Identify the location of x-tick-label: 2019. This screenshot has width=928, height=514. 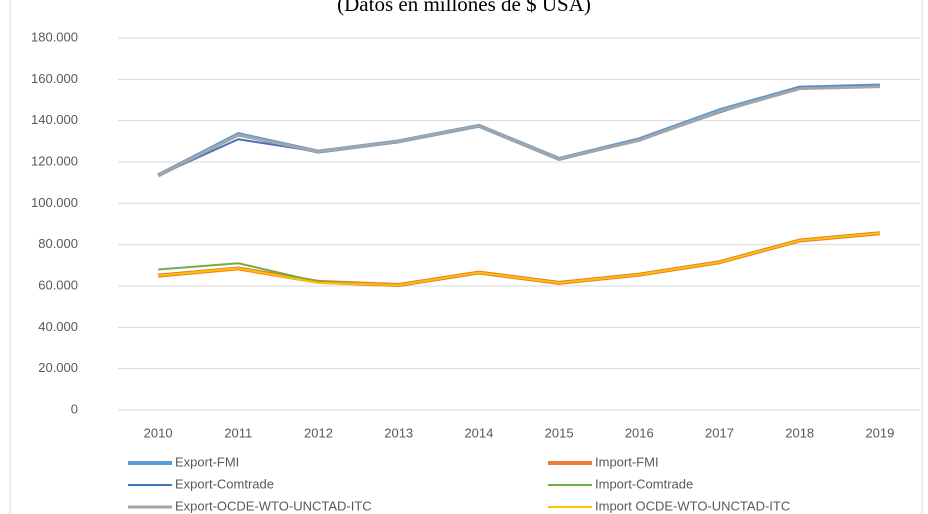
(879, 432).